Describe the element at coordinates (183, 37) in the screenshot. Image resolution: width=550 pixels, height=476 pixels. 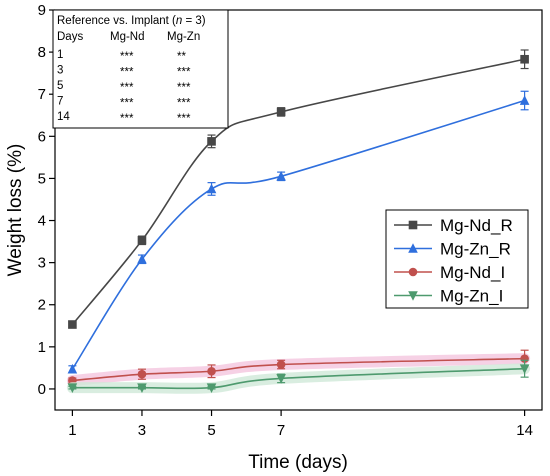
I see `significance-header: Mg-Zn` at that location.